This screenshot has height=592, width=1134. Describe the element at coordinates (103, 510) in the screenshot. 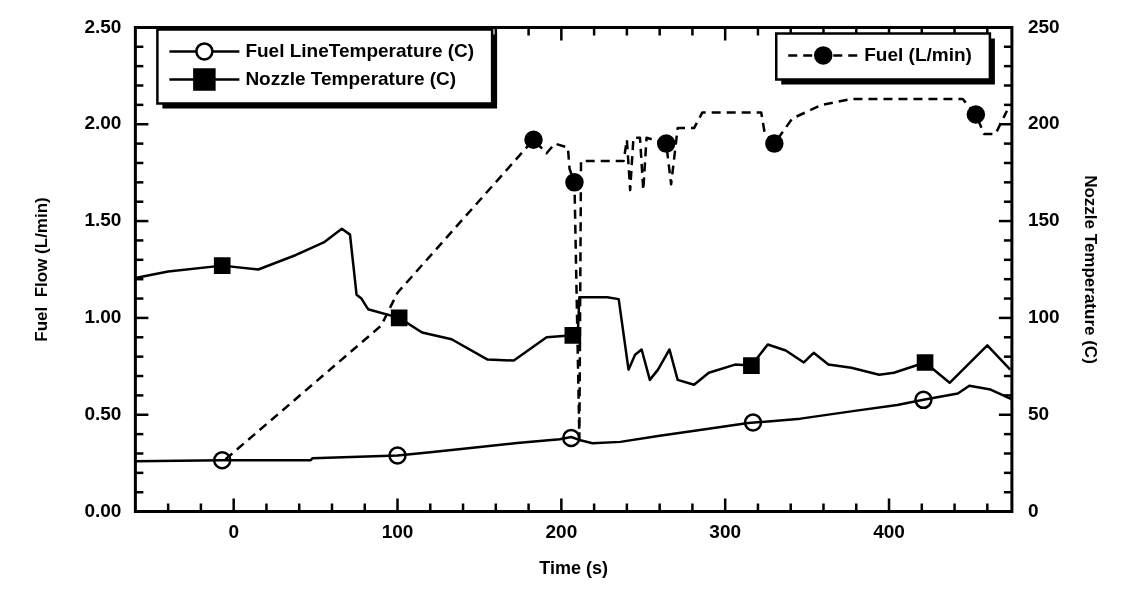

I see `y-tick-label: 0.00` at that location.